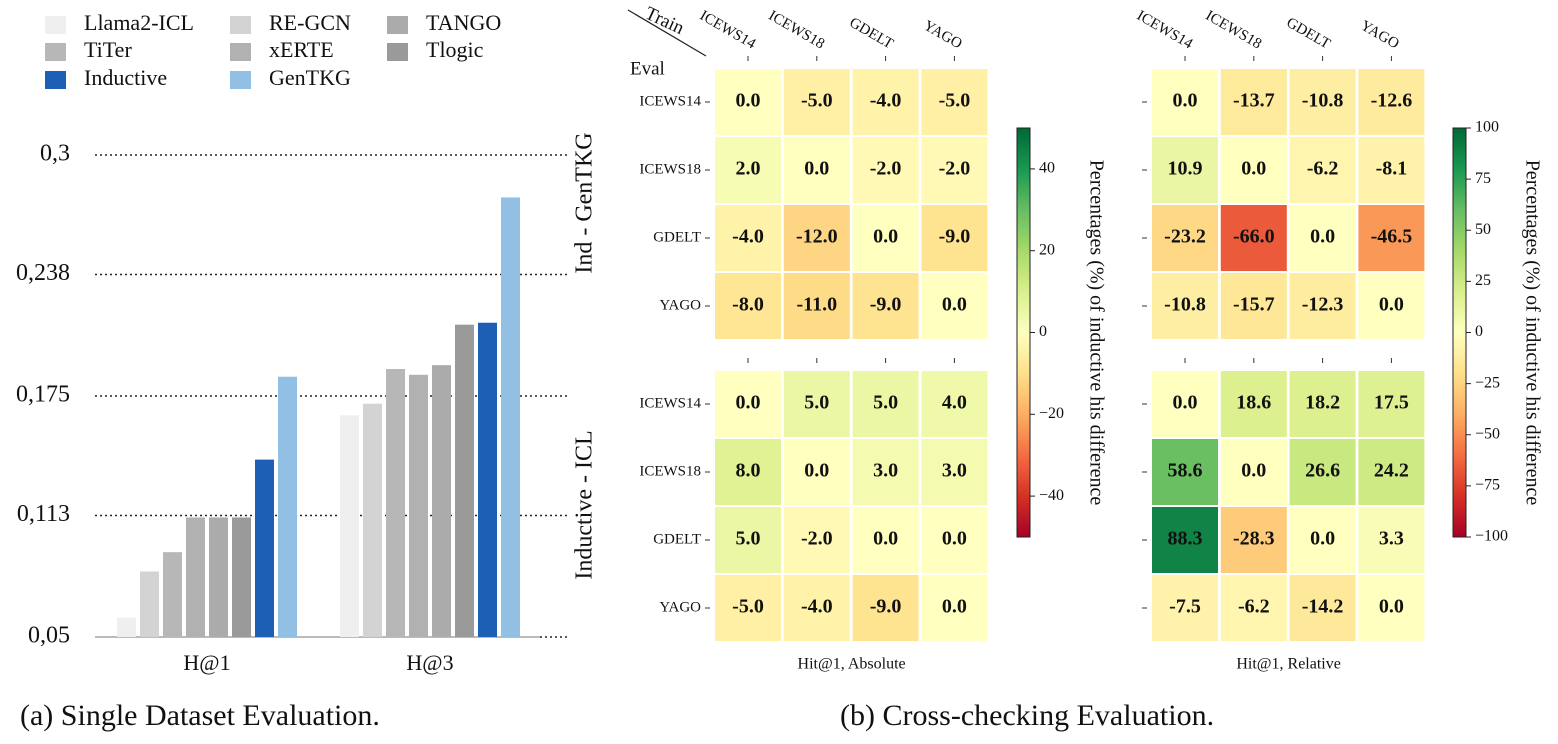 This screenshot has width=1558, height=744. What do you see at coordinates (1254, 101) in the screenshot?
I see `cell-label: -13.7` at bounding box center [1254, 101].